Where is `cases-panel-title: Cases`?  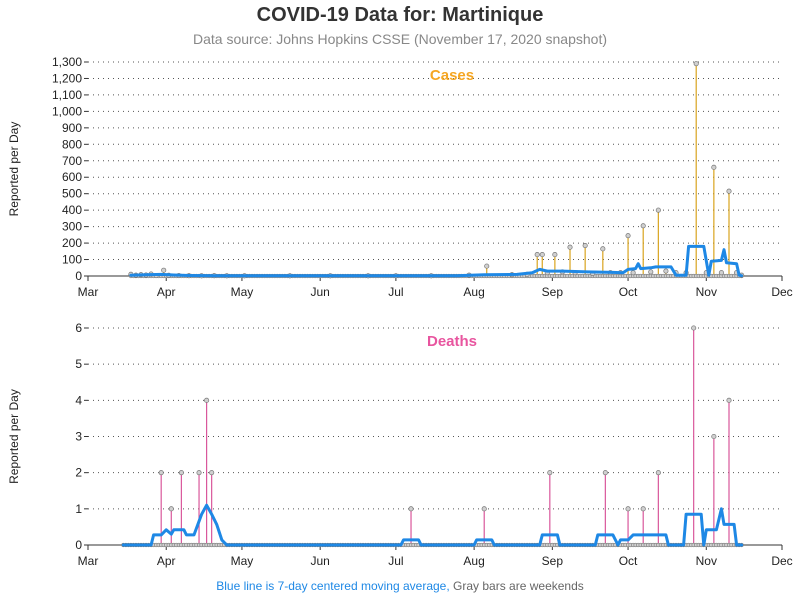
cases-panel-title: Cases is located at coordinates (452, 75).